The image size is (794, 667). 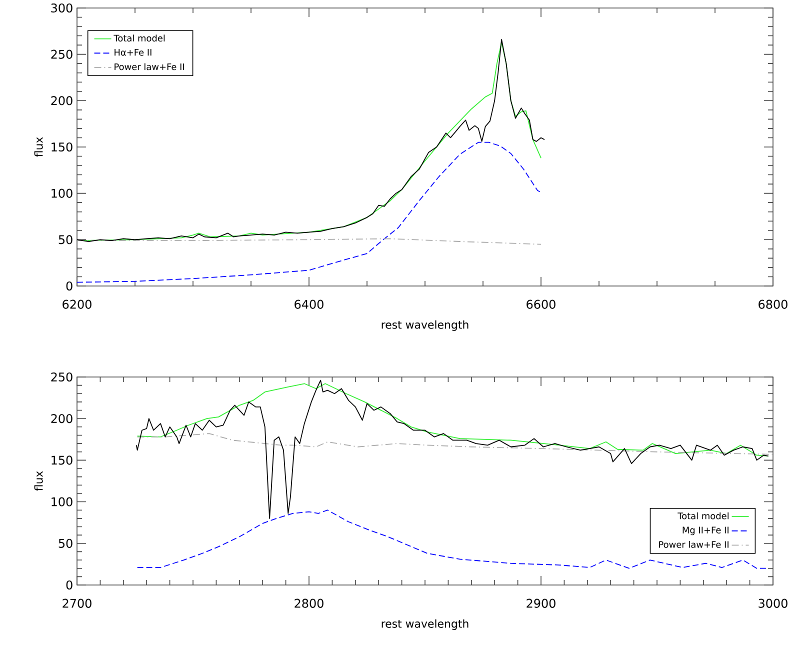 I want to click on x-tick-label: 6800, so click(x=773, y=304).